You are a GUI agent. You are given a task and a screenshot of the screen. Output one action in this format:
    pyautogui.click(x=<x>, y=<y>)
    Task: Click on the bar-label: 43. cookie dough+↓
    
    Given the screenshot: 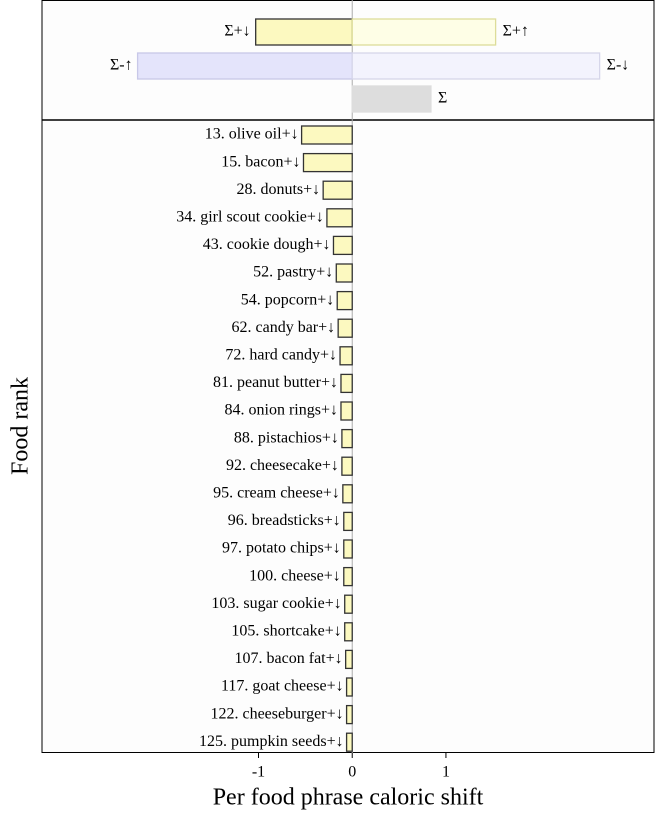 What is the action you would take?
    pyautogui.click(x=267, y=244)
    